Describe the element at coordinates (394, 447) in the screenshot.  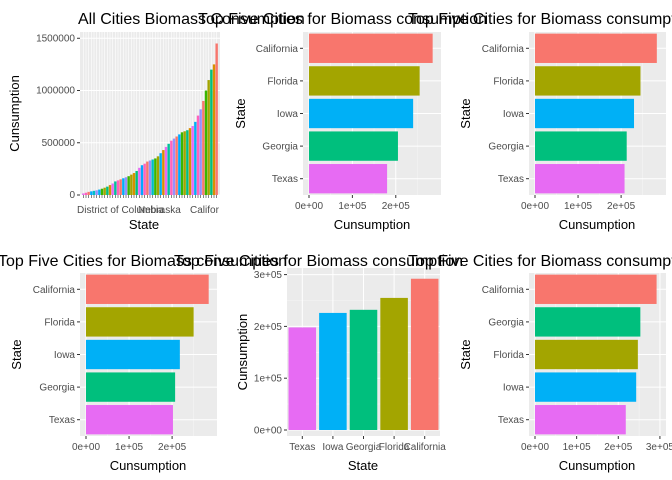
I see `x-tick-label: Florida` at that location.